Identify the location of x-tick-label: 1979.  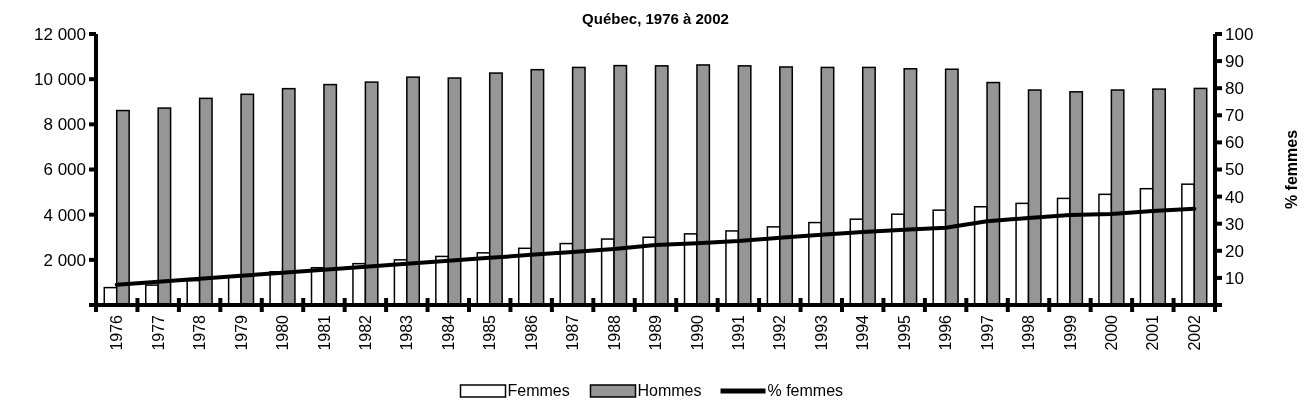
(241, 332).